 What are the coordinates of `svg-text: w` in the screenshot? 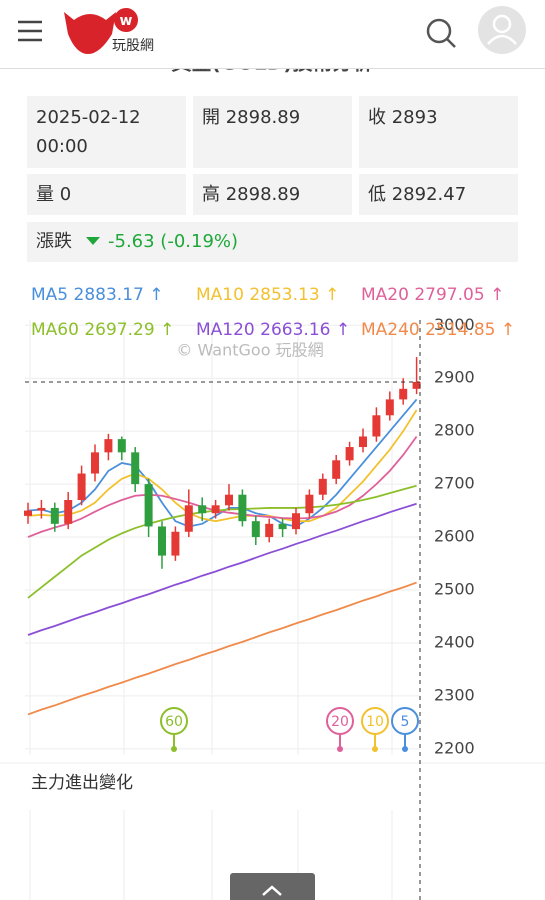 It's located at (126, 21).